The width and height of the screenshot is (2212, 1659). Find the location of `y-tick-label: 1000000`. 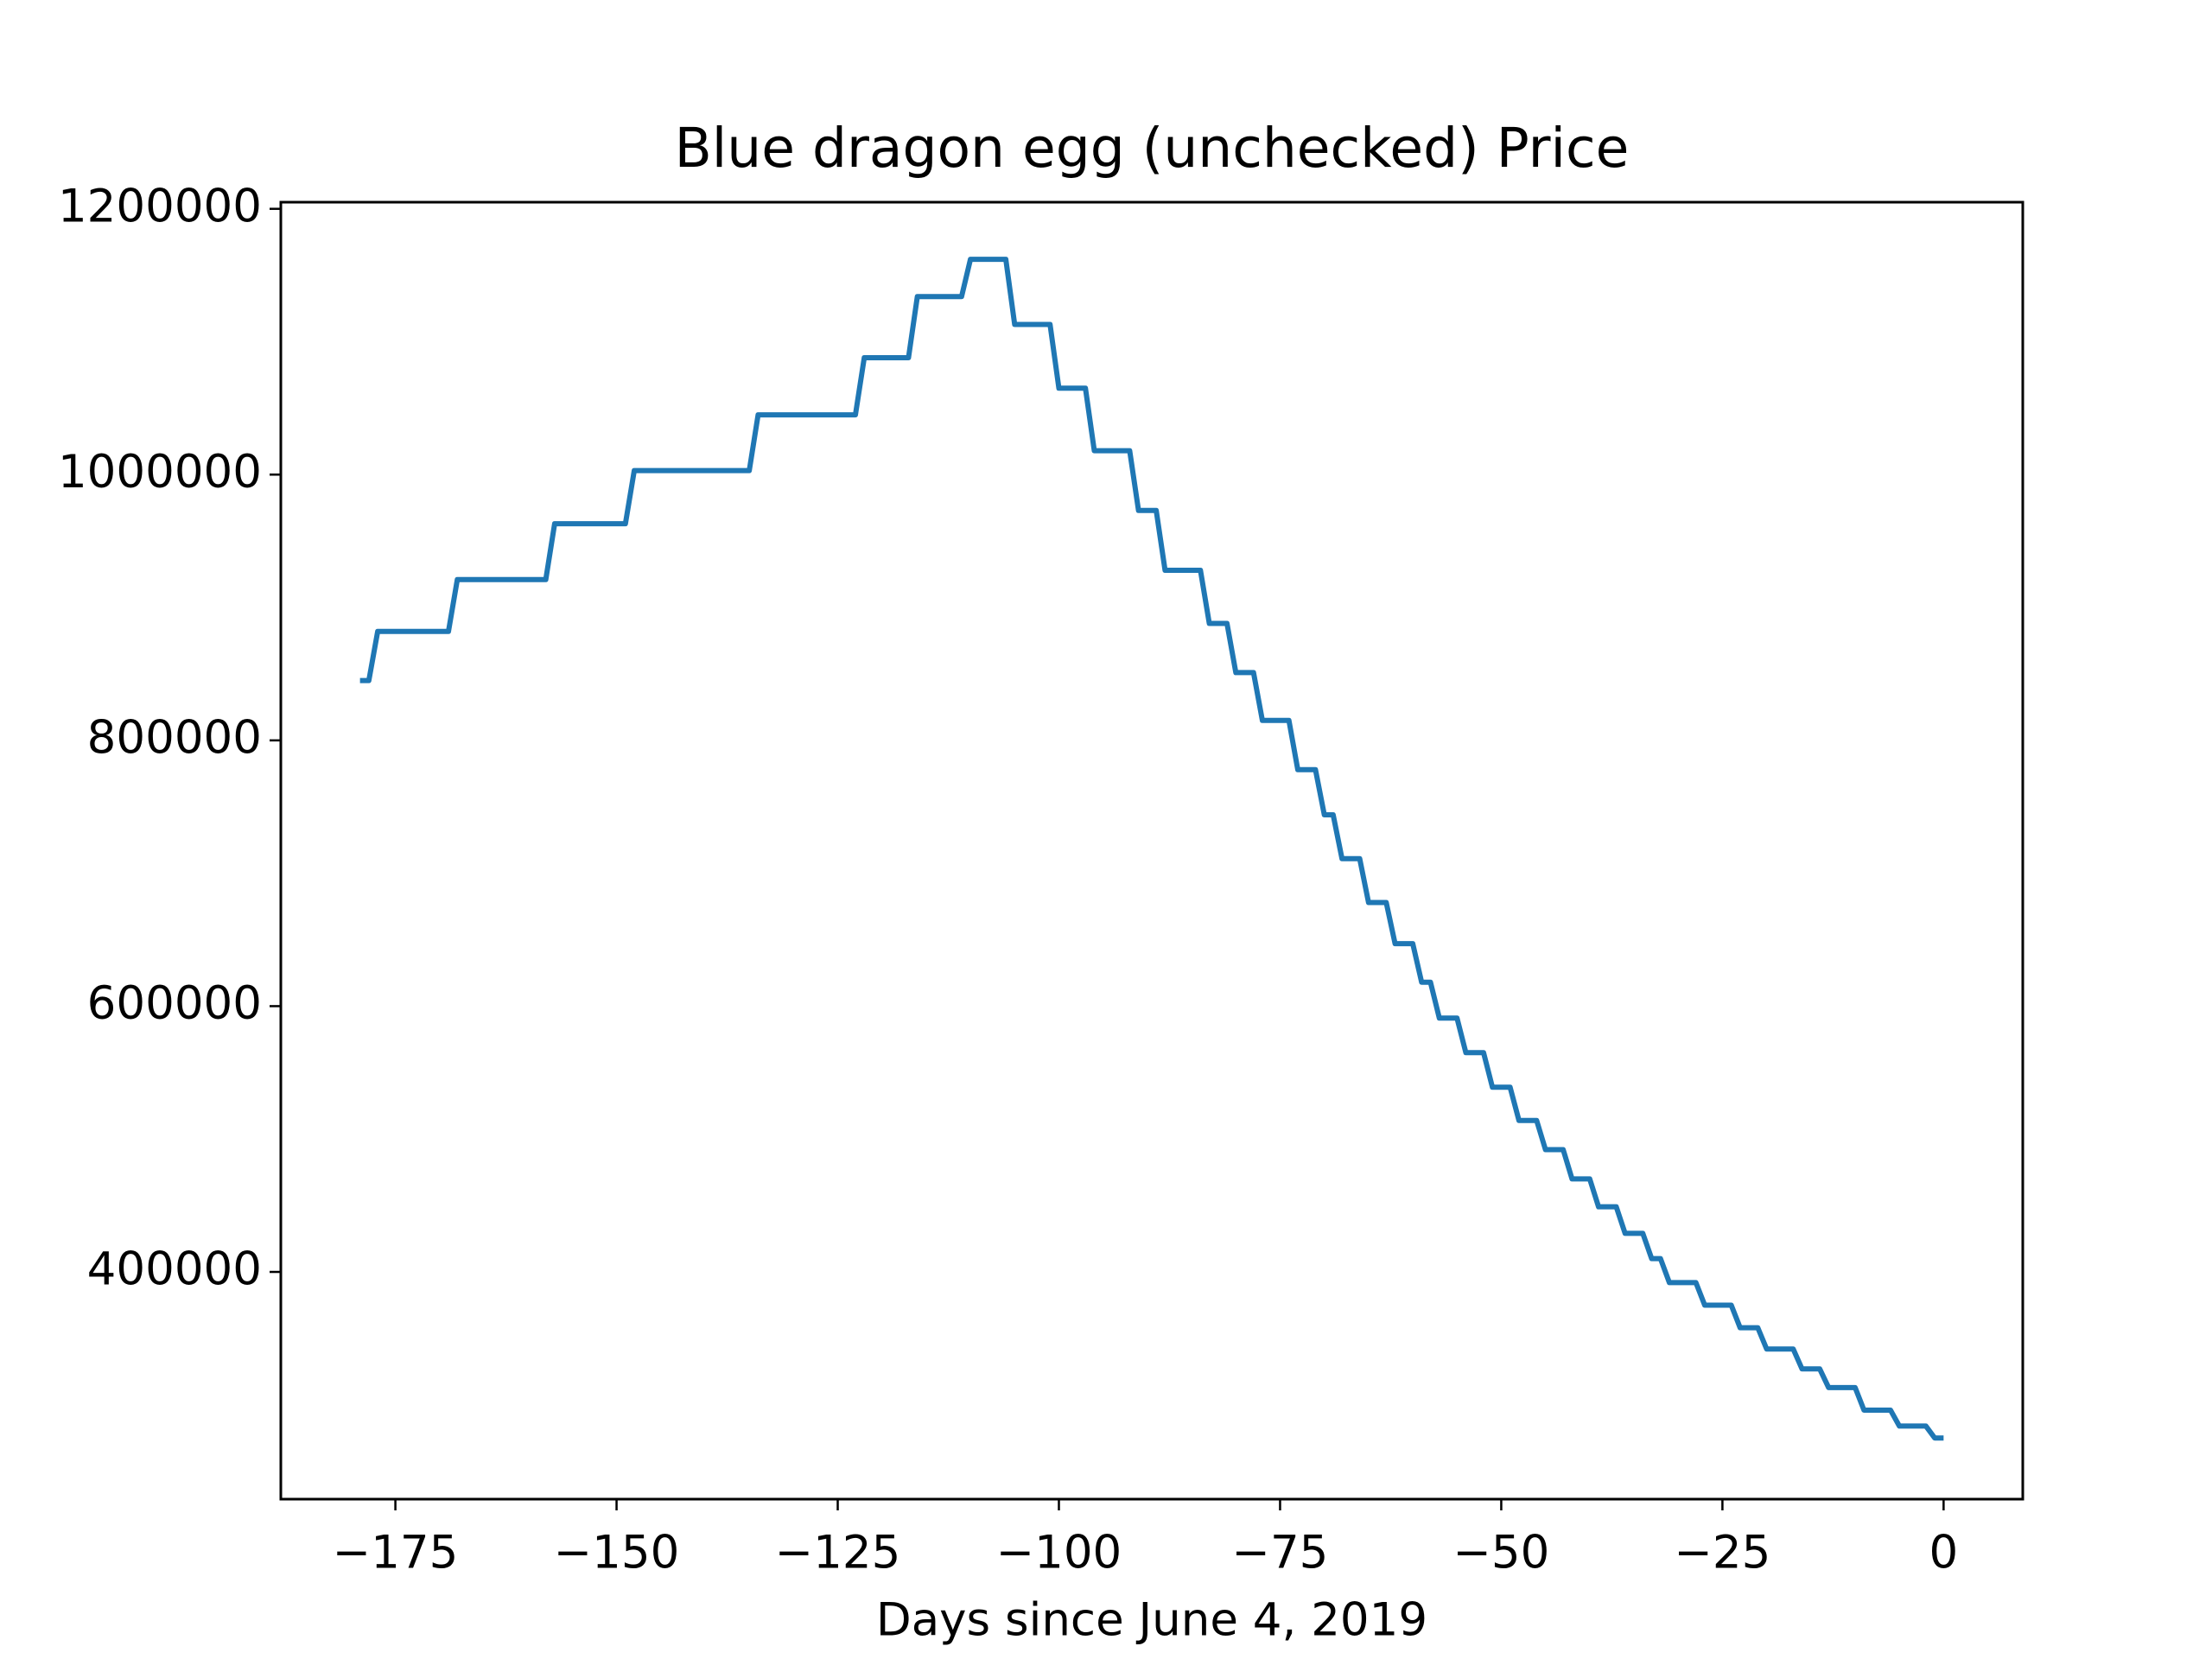

y-tick-label: 1000000 is located at coordinates (160, 473).